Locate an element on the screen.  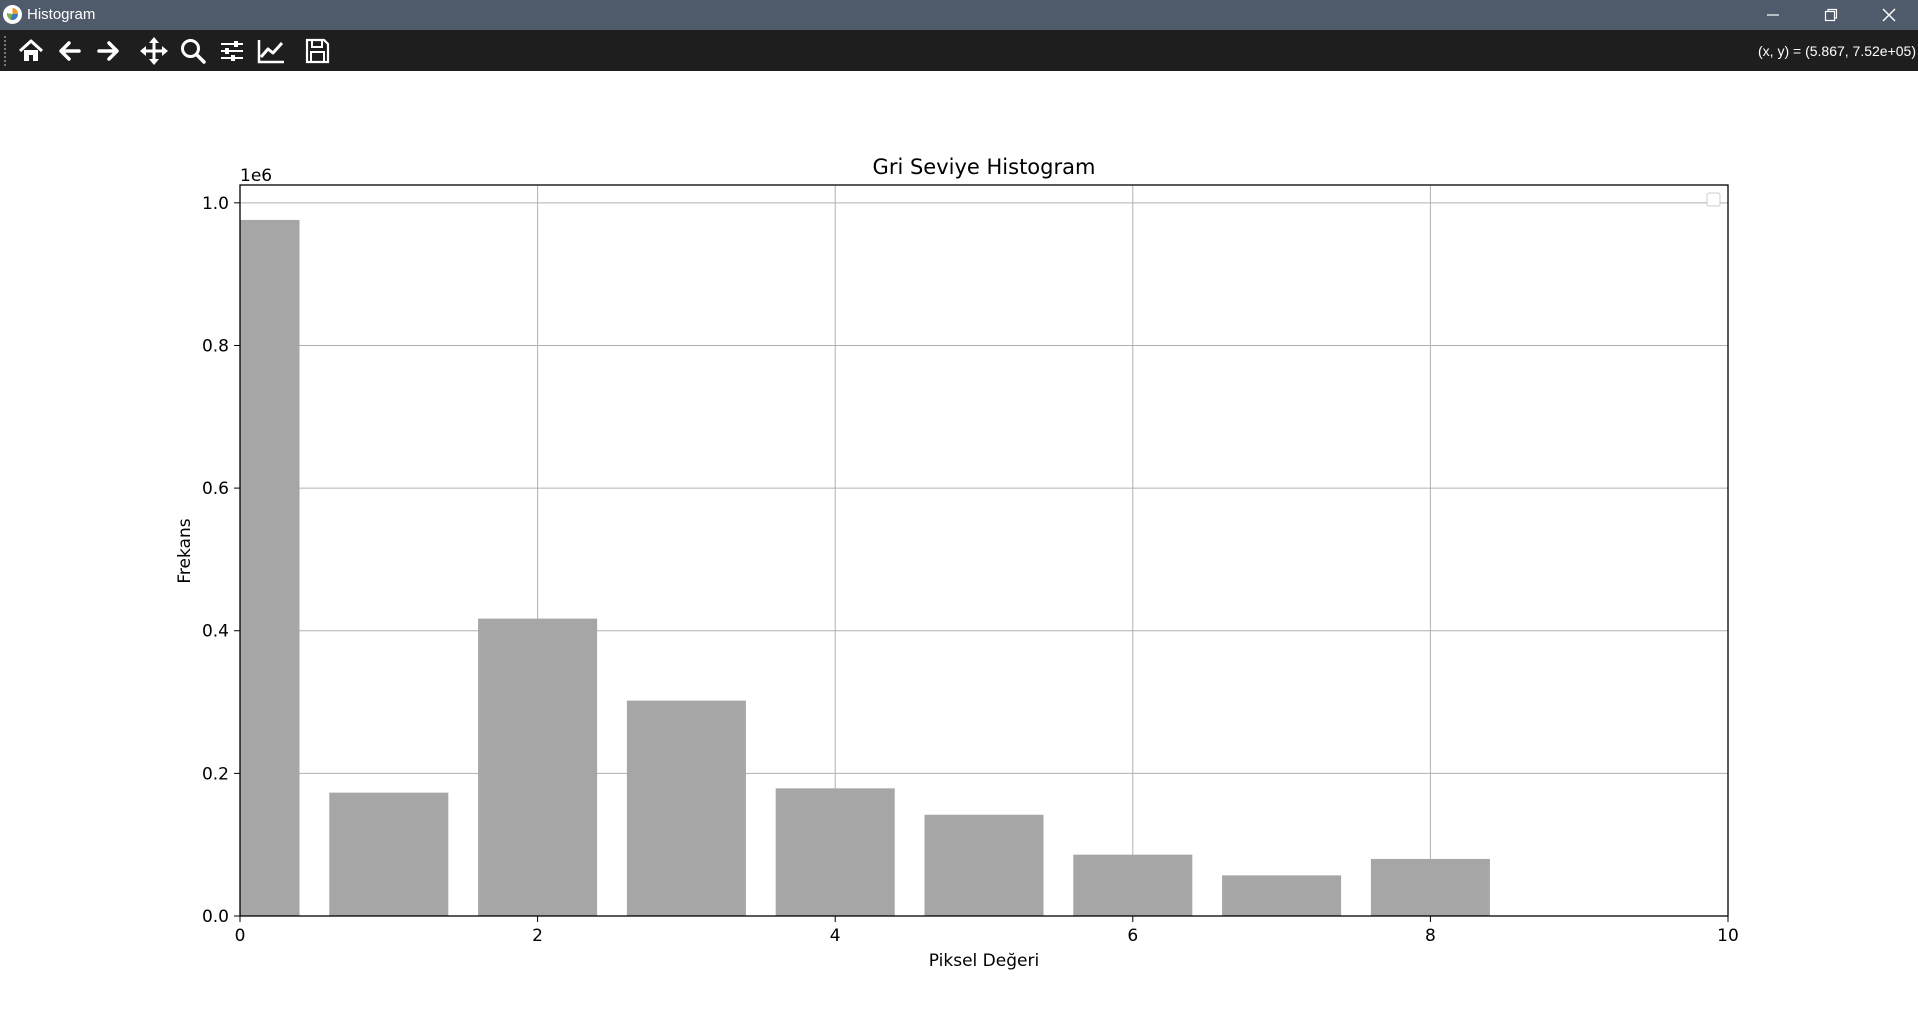
y-tick-label: 0.2 is located at coordinates (215, 774).